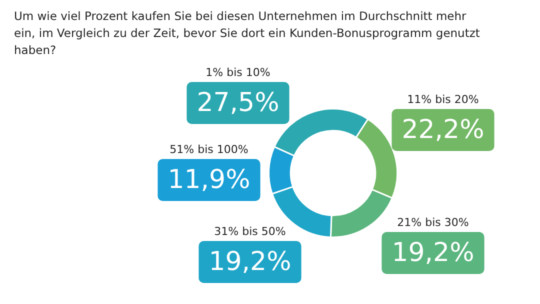  What do you see at coordinates (209, 179) in the screenshot?
I see `data-label: 11,9%` at bounding box center [209, 179].